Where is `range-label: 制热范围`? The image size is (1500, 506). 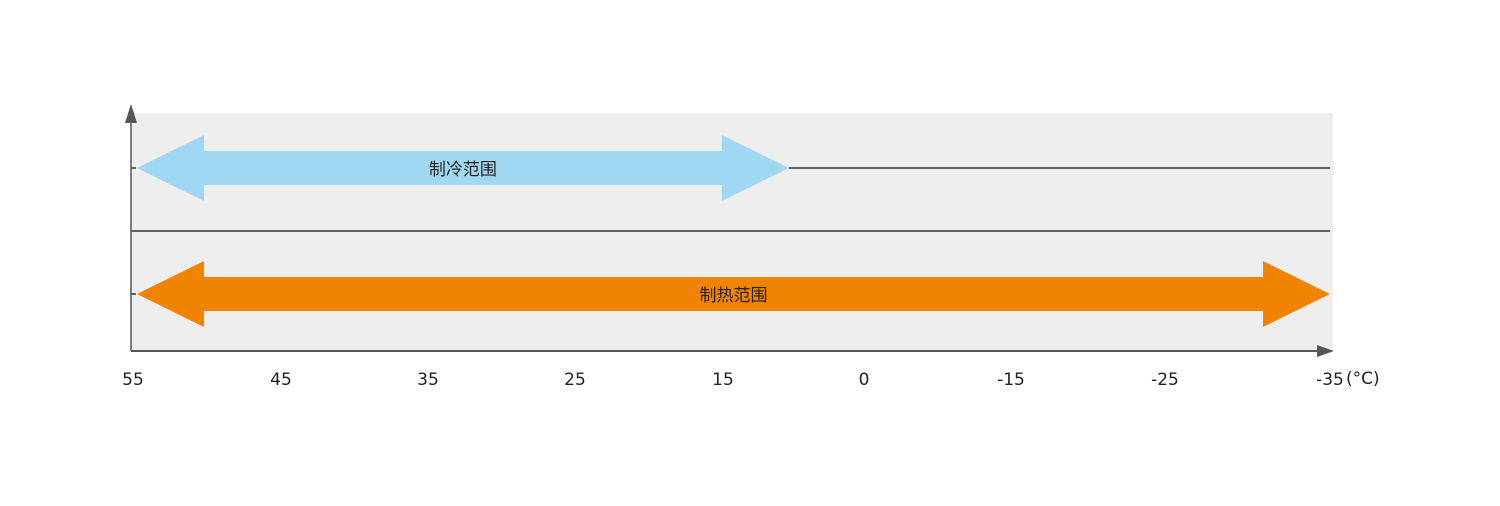
range-label: 制热范围 is located at coordinates (734, 296).